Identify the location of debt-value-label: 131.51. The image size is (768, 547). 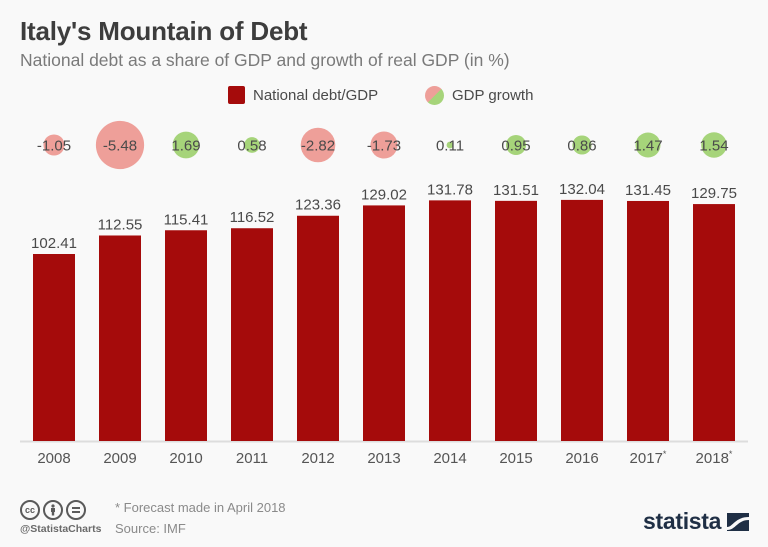
(516, 190).